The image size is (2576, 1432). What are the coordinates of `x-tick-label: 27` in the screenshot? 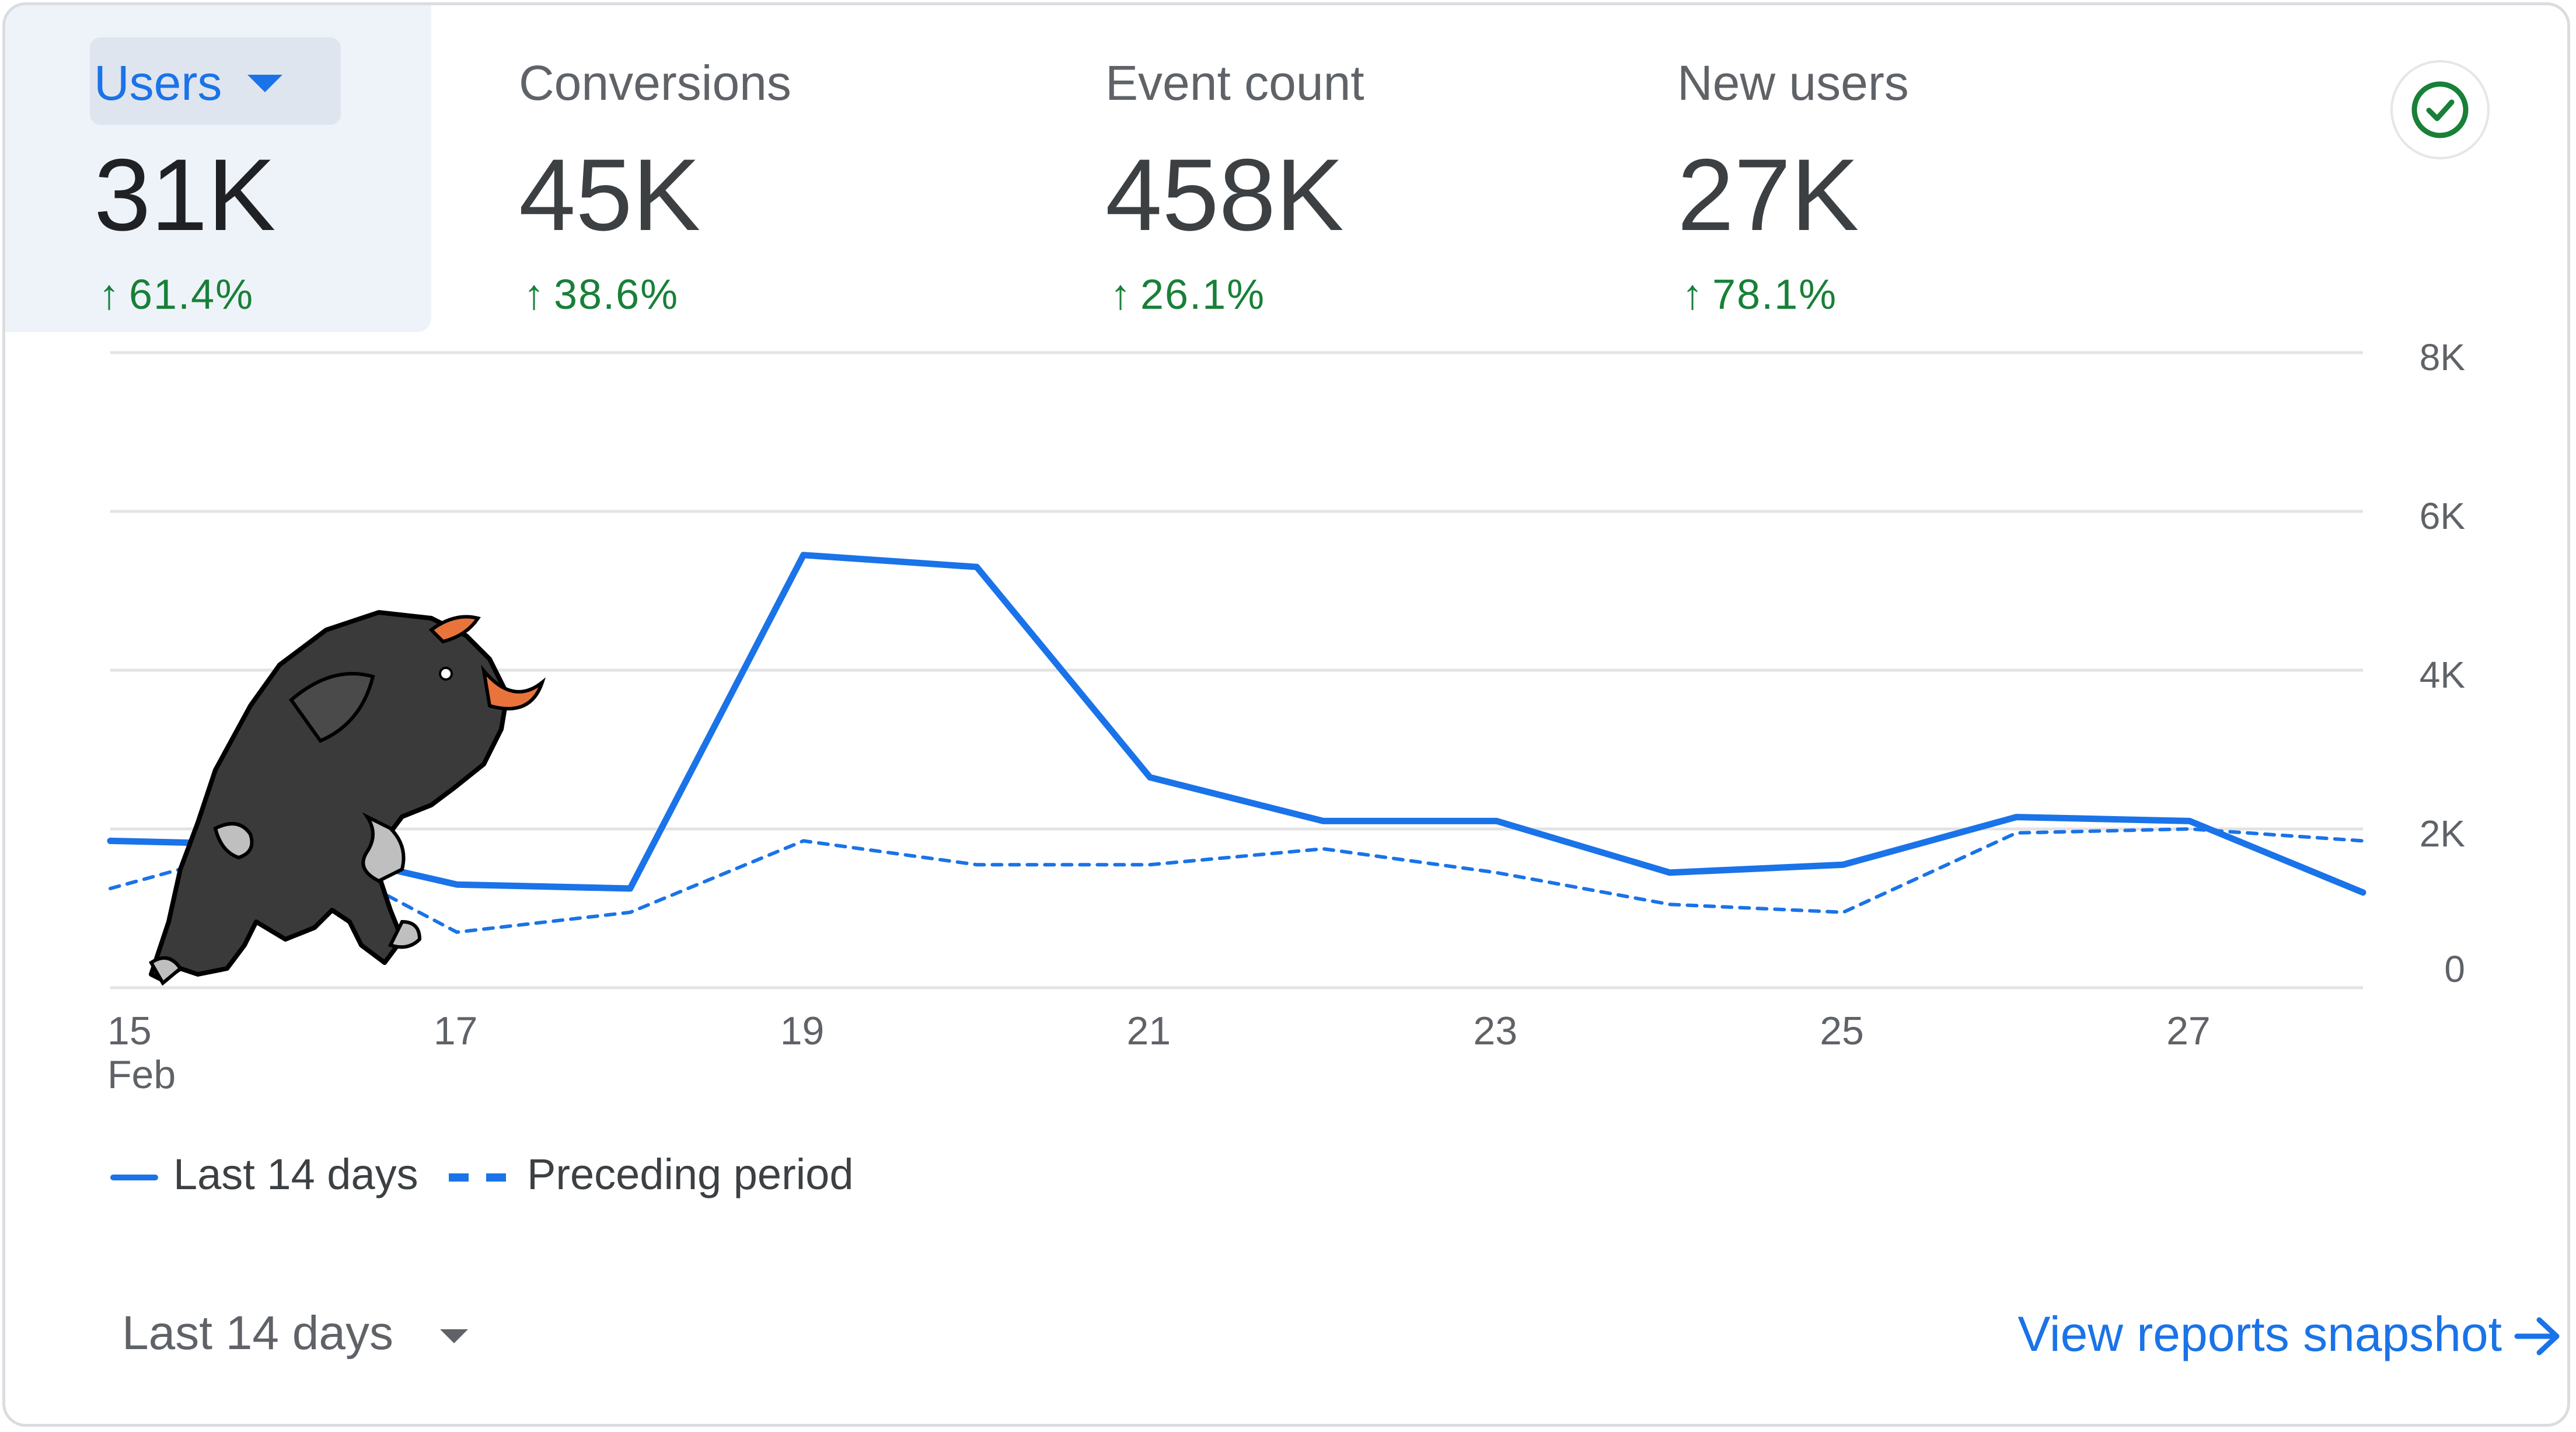 It's located at (2188, 1031).